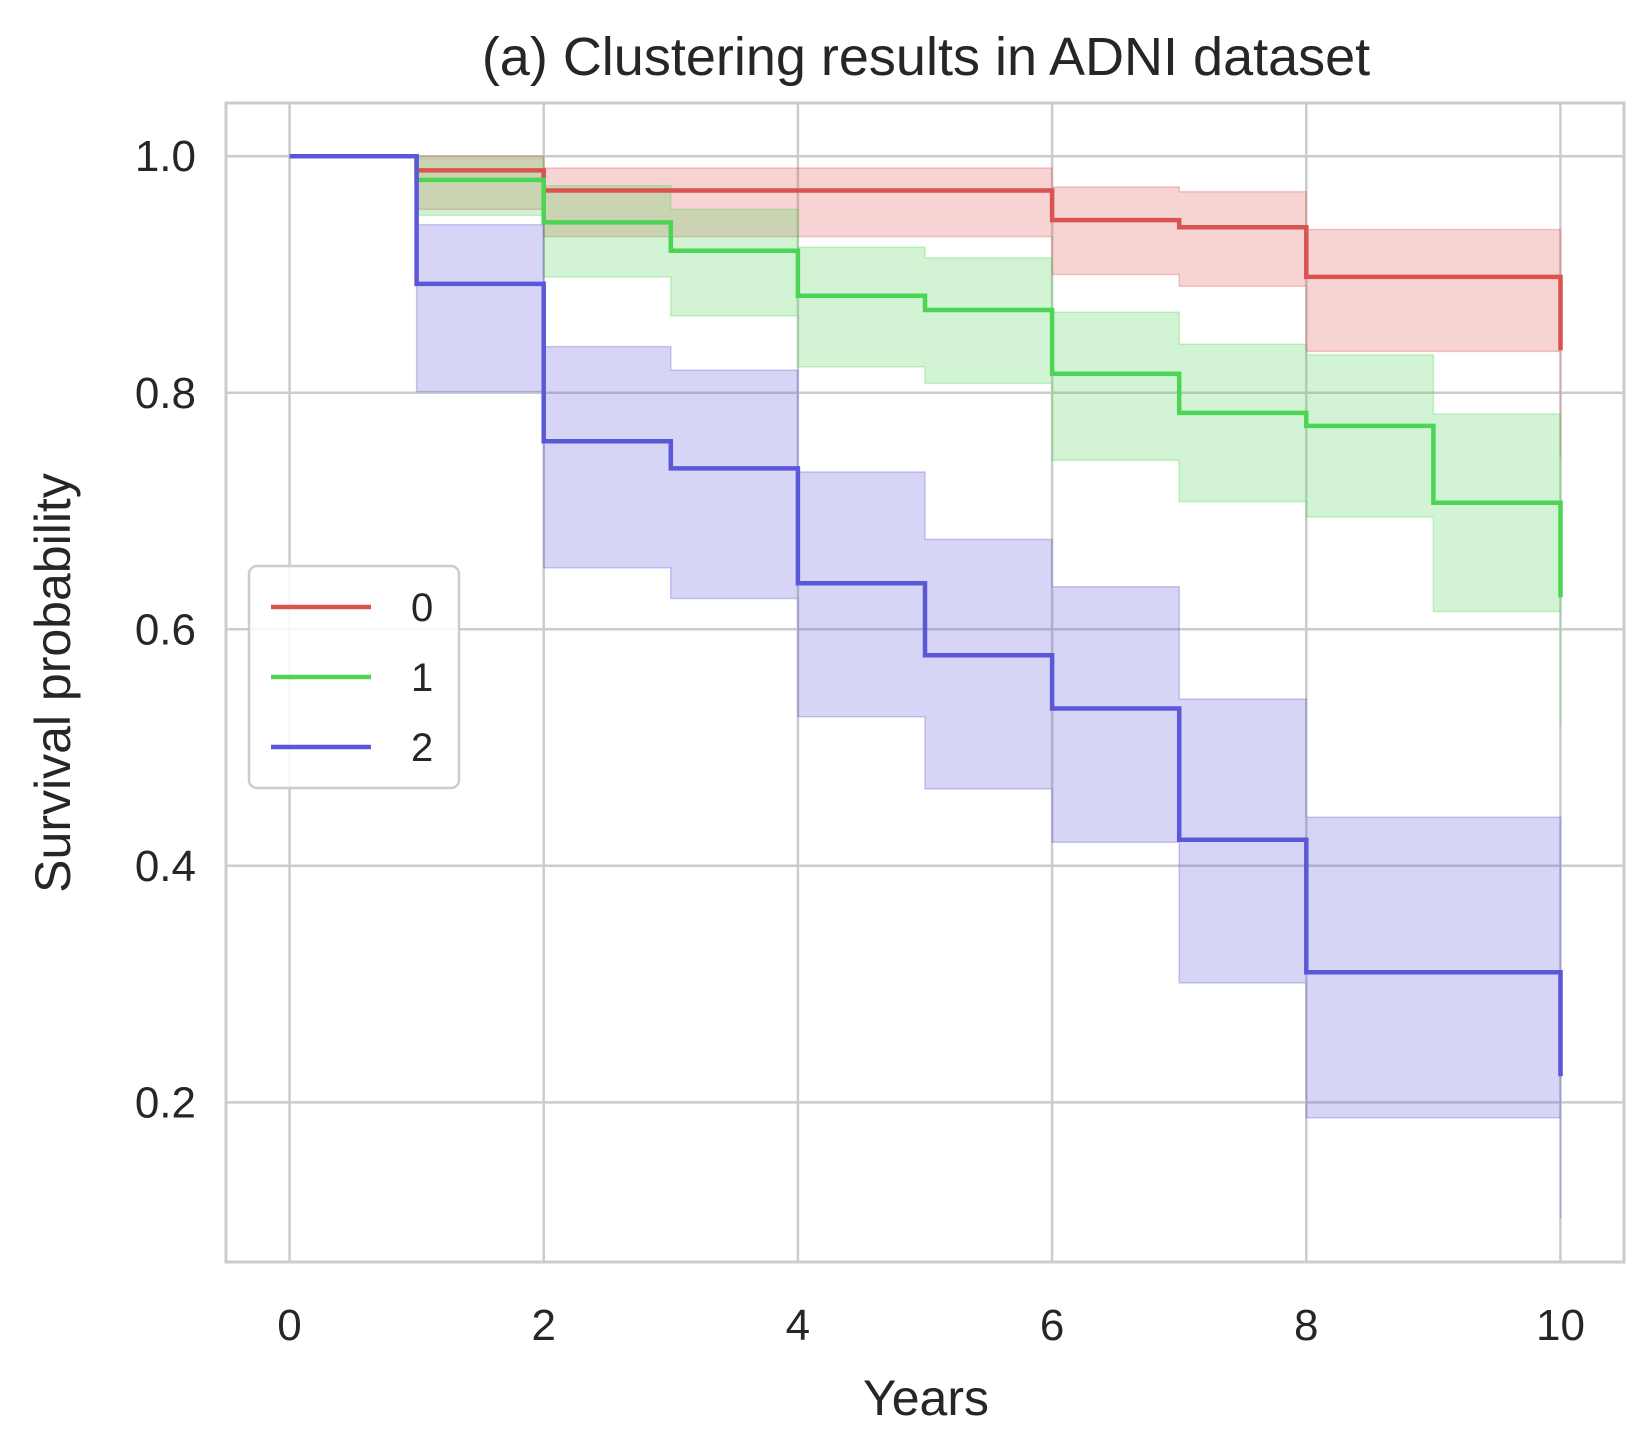 The image size is (1651, 1454). I want to click on x-tick-labels: 0 2 4 6 8 10, so click(931, 1325).